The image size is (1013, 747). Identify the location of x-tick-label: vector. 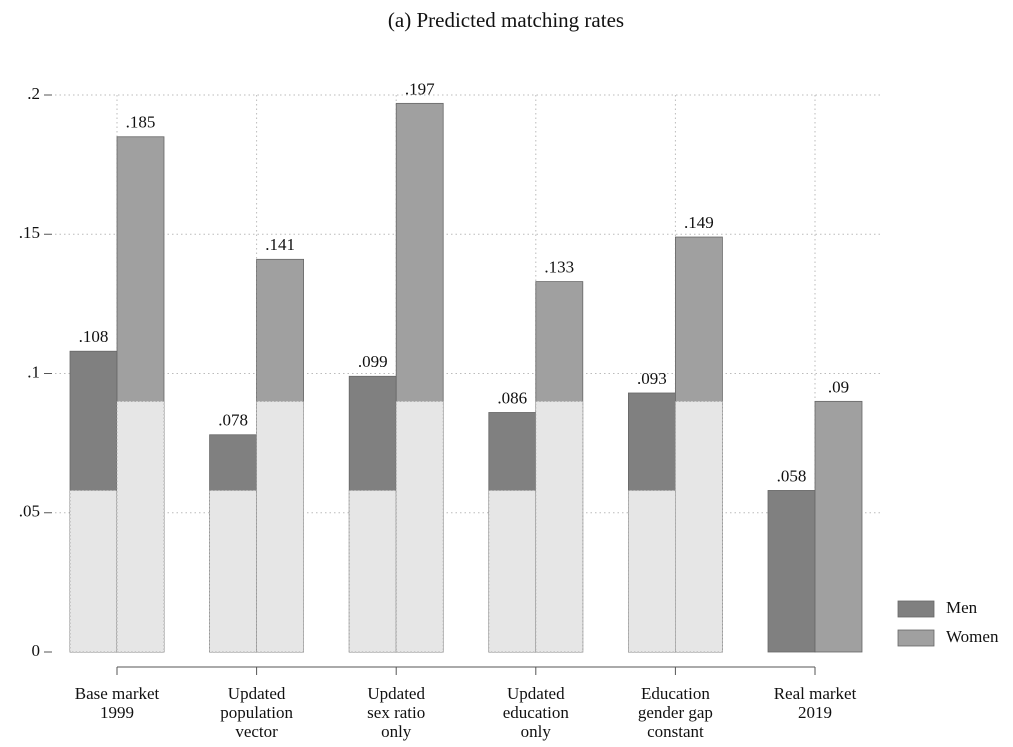
(256, 731).